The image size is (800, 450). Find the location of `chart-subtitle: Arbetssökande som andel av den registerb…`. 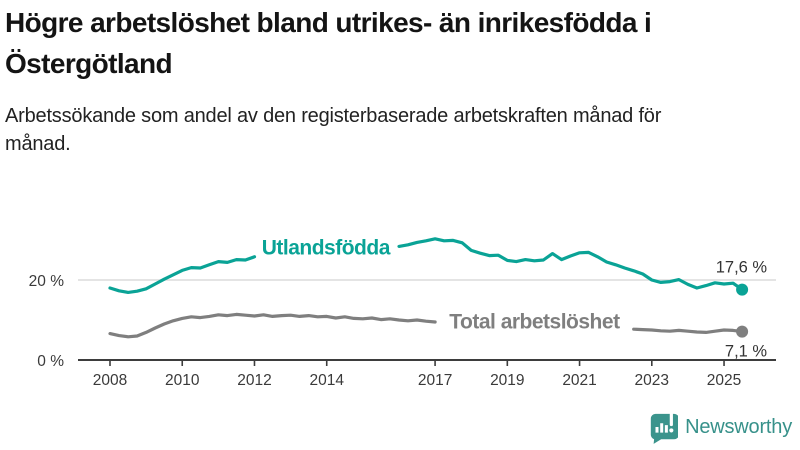

chart-subtitle: Arbetssökande som andel av den registerb… is located at coordinates (333, 129).